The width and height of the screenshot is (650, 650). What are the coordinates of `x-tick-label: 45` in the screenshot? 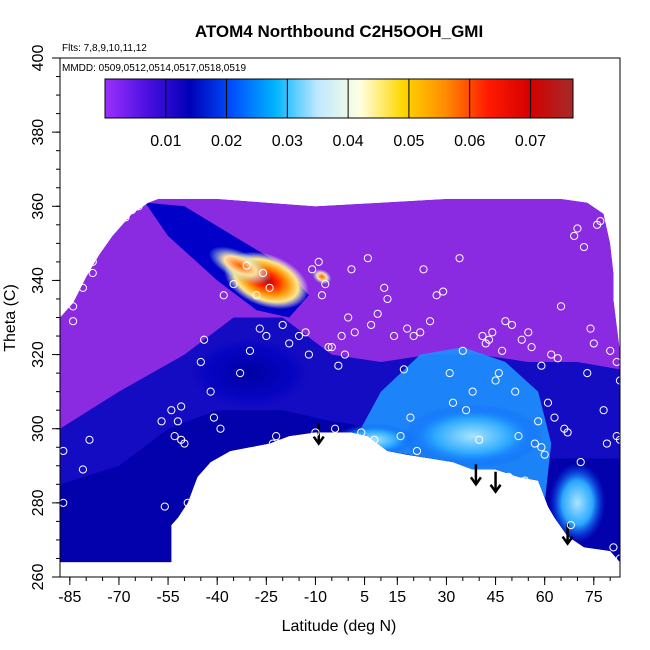 It's located at (496, 597).